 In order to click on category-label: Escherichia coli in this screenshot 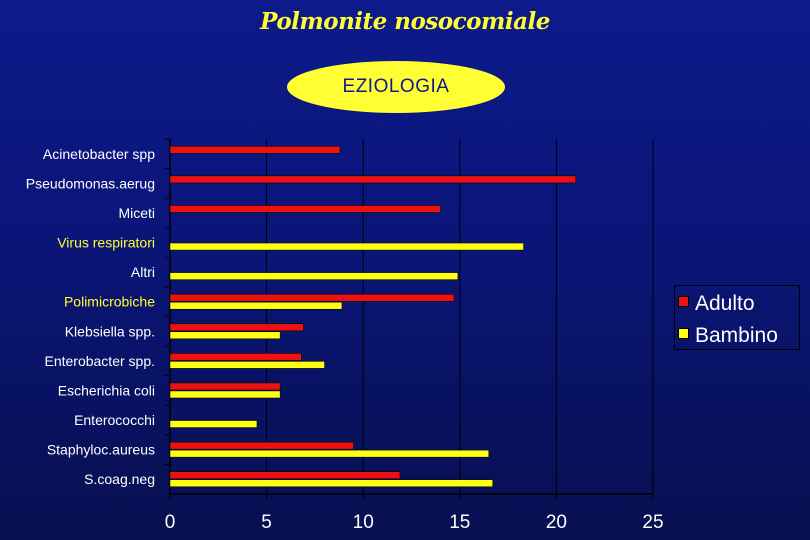, I will do `click(106, 390)`.